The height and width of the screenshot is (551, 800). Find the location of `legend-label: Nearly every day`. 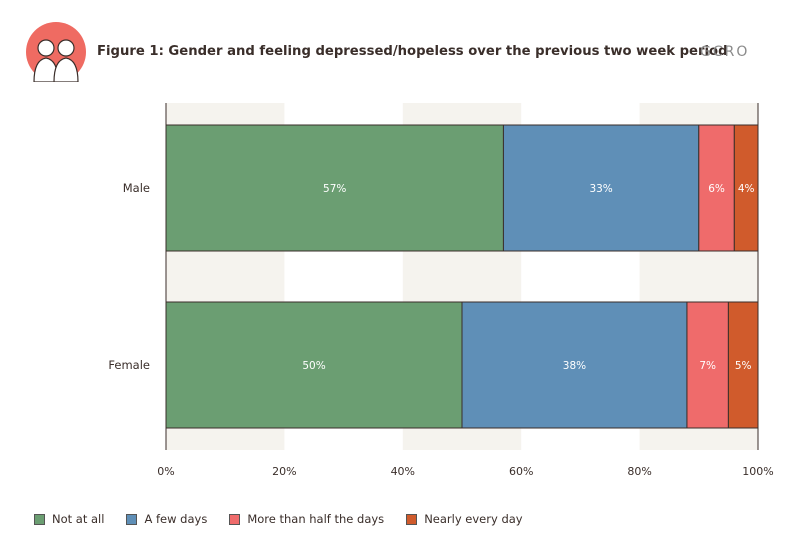

legend-label: Nearly every day is located at coordinates (473, 519).